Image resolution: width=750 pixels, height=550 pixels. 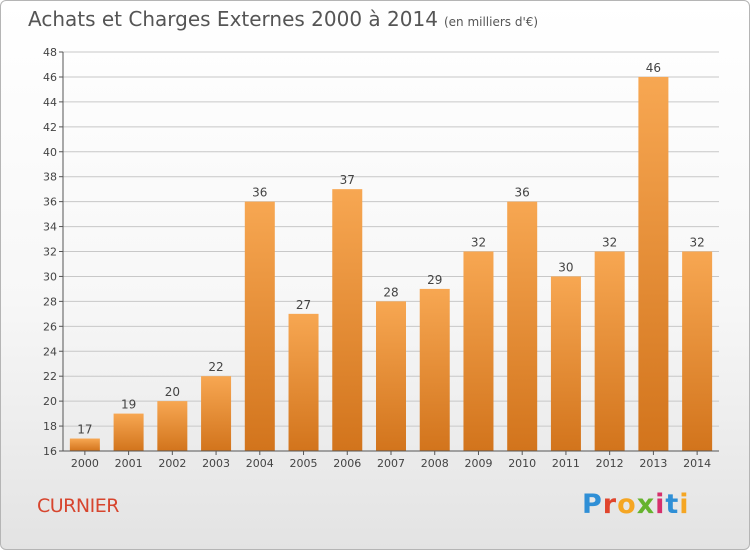 I want to click on logo-letter: x, so click(x=646, y=504).